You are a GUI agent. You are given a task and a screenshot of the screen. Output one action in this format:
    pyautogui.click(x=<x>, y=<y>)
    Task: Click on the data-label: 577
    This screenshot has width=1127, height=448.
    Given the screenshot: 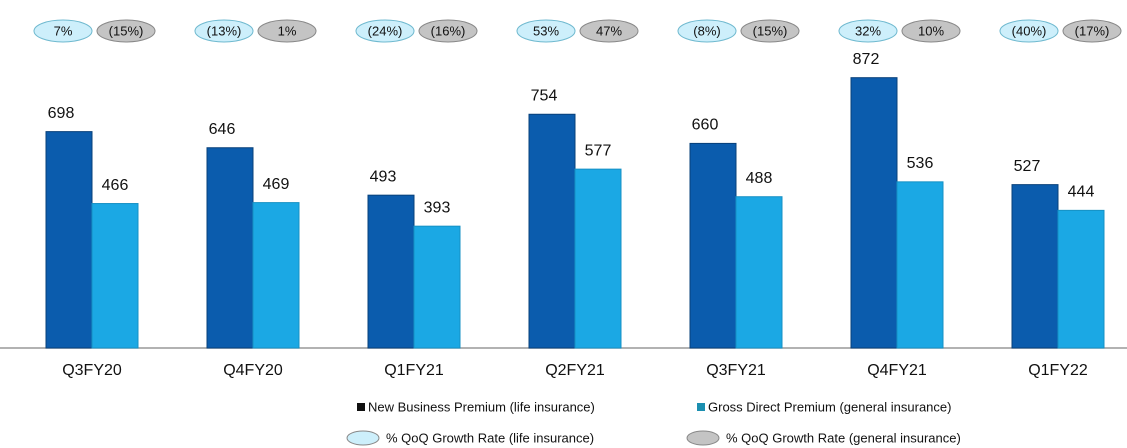 What is the action you would take?
    pyautogui.click(x=598, y=150)
    